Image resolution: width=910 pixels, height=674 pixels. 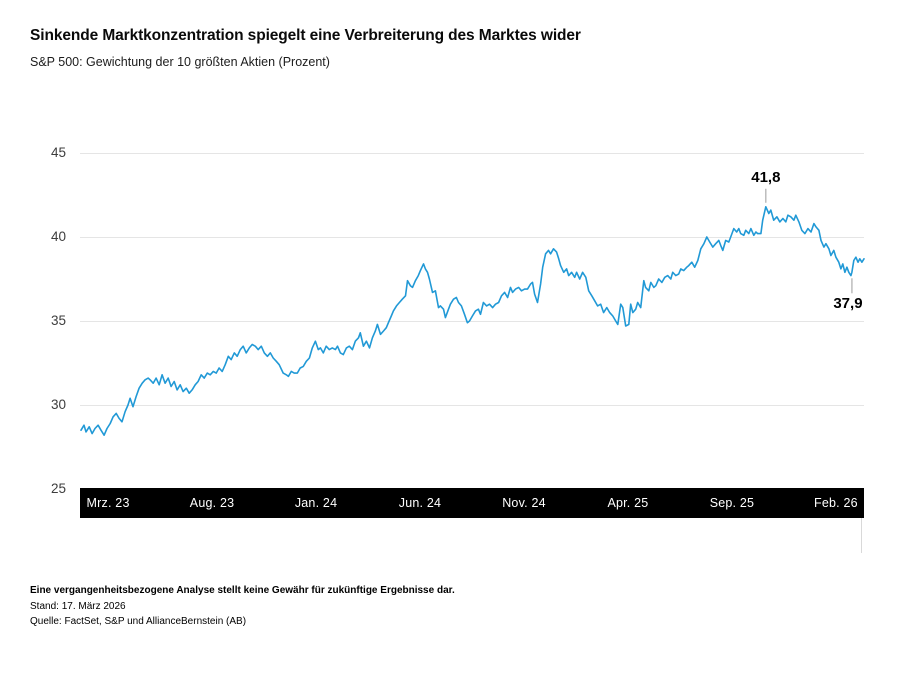 I want to click on y-axis-tick-label: 30, so click(x=58, y=404).